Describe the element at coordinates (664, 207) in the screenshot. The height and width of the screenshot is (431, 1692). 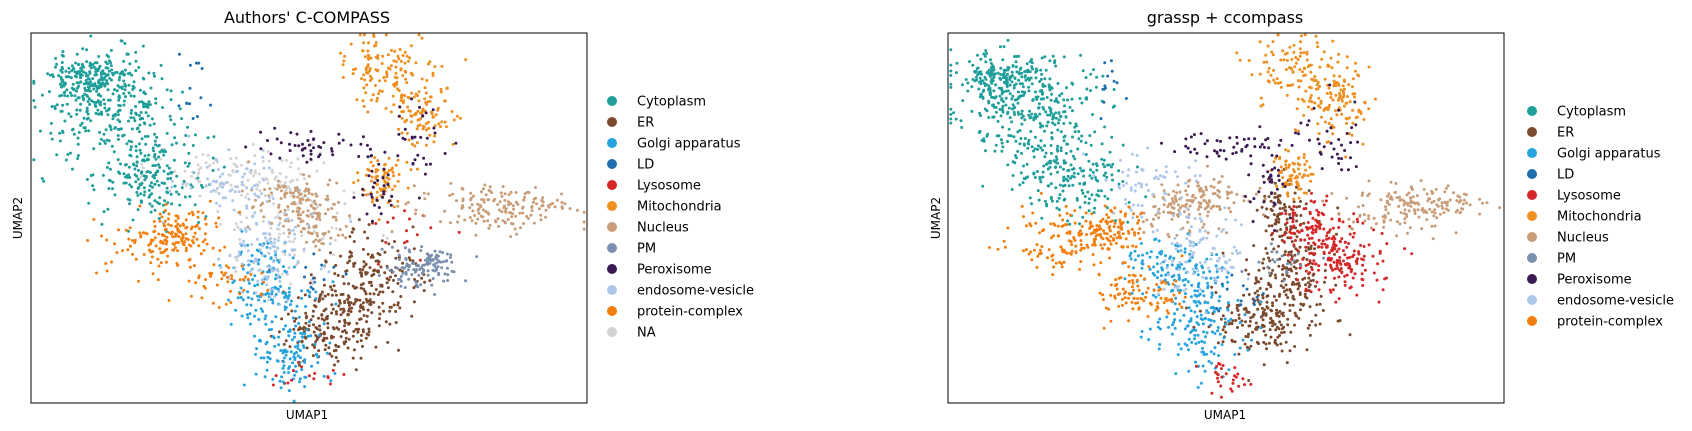
I see `legend-item: Mitochondria` at that location.